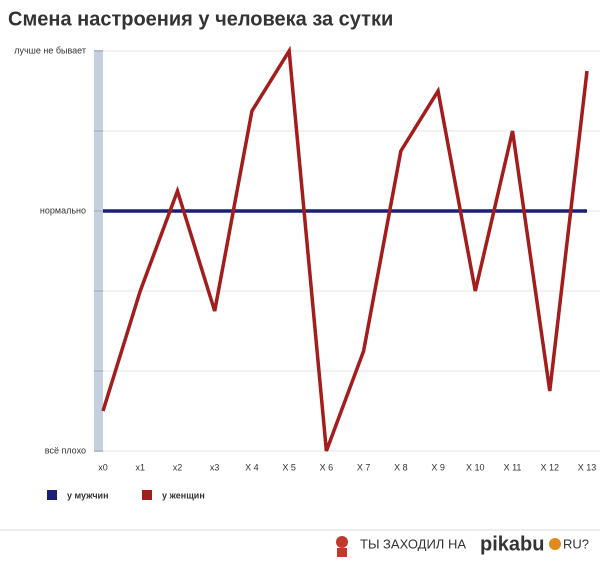 The height and width of the screenshot is (561, 600). What do you see at coordinates (401, 467) in the screenshot?
I see `x-tick-label: X 8` at bounding box center [401, 467].